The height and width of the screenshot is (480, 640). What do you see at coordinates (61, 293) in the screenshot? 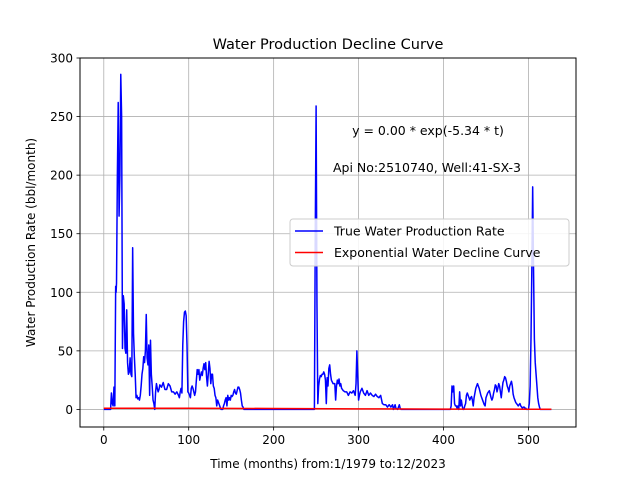
I see `y-tick-label: 100` at bounding box center [61, 293].